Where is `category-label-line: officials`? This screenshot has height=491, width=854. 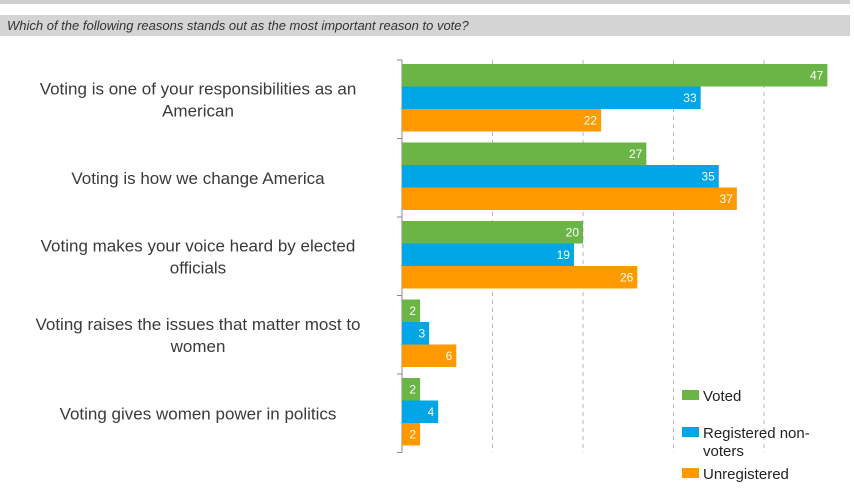 category-label-line: officials is located at coordinates (198, 267).